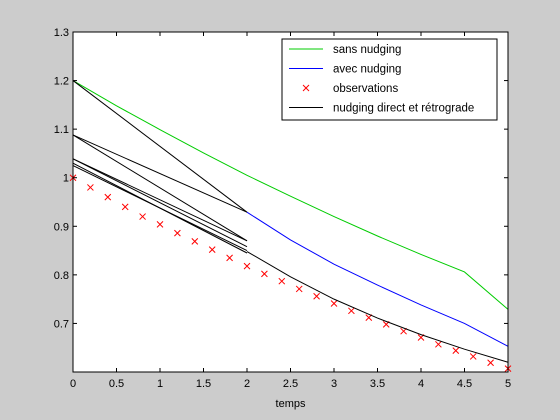 This screenshot has height=420, width=560. Describe the element at coordinates (367, 50) in the screenshot. I see `legend-label: sans nudging` at that location.